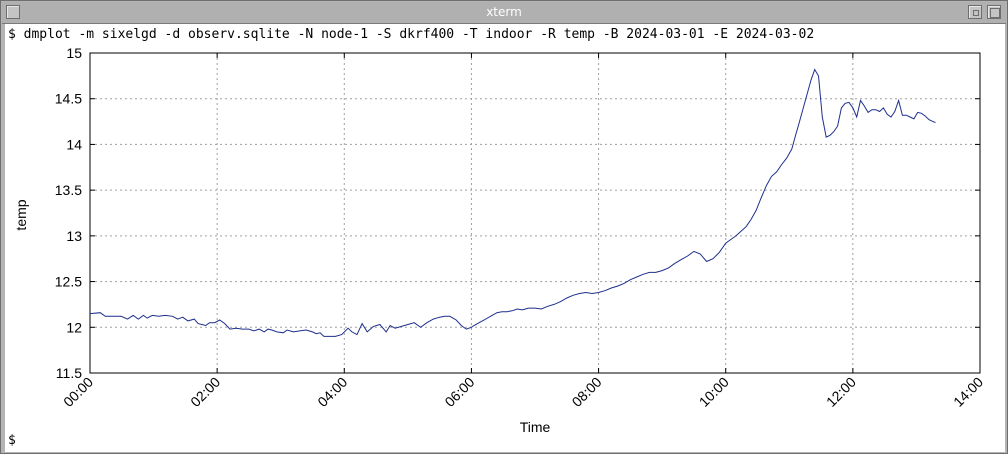  I want to click on maximize-button, so click(994, 12).